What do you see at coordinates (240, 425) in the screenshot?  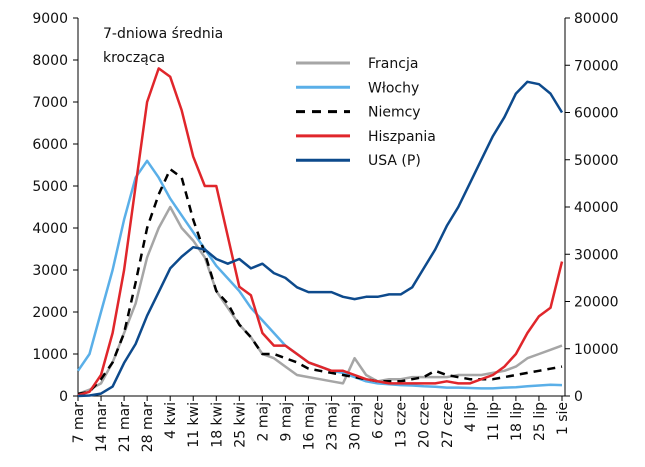 I see `x-tick-label: 25 kwi` at bounding box center [240, 425].